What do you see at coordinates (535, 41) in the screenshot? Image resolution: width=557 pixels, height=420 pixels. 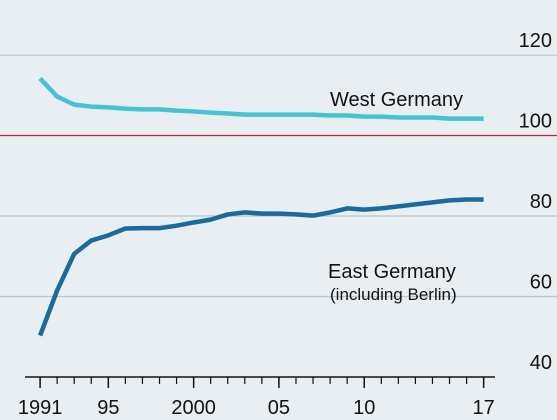 I see `y-tick-label: 120` at bounding box center [535, 41].